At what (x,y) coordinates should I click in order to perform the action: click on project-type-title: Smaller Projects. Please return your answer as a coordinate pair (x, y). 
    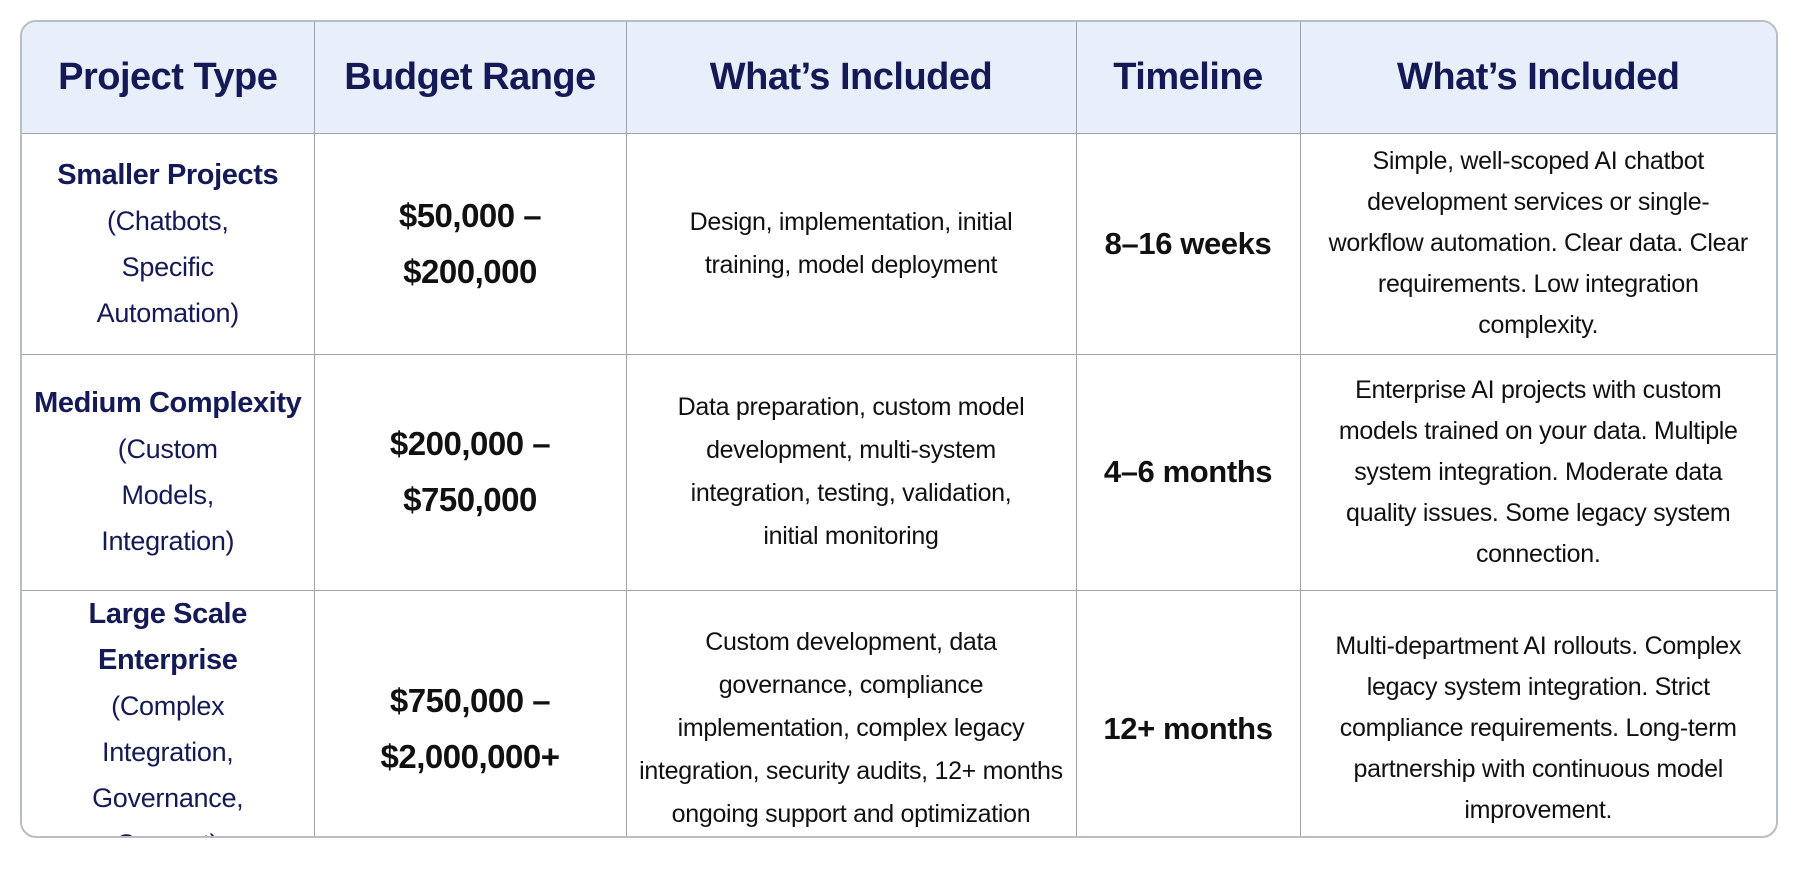
    Looking at the image, I should click on (168, 174).